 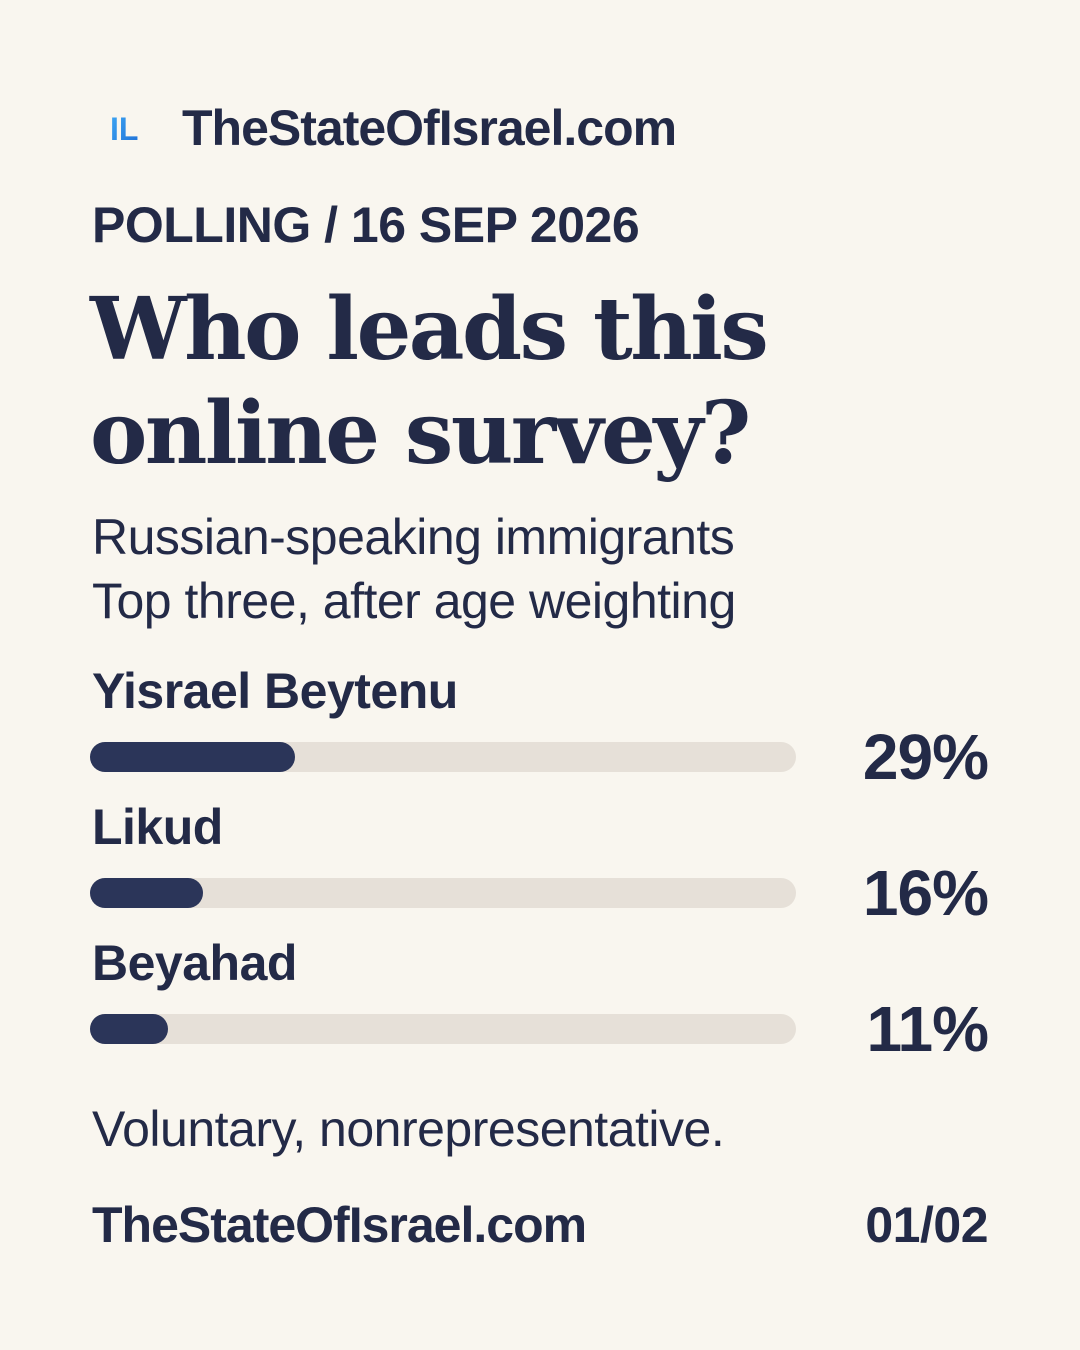 I want to click on brand-header: IL TheStateOfIsrael.com, so click(x=393, y=128).